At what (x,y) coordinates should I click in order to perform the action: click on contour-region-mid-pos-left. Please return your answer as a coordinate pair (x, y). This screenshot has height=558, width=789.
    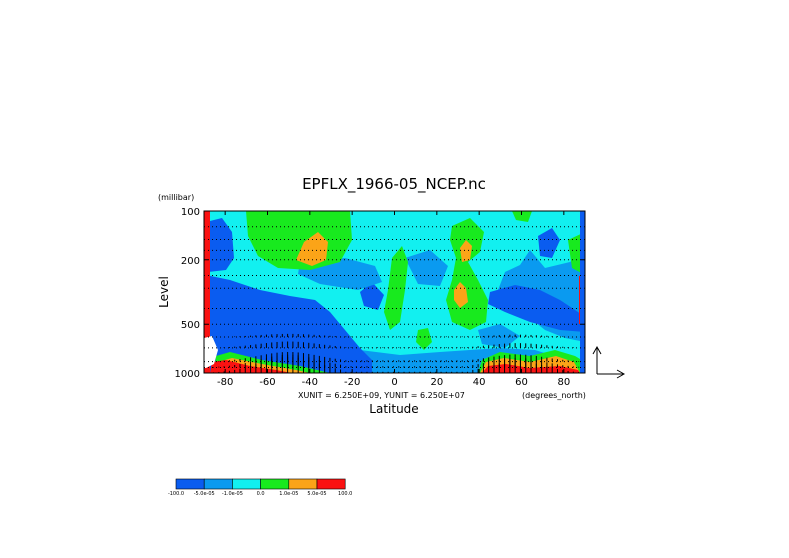
    Looking at the image, I should click on (312, 249).